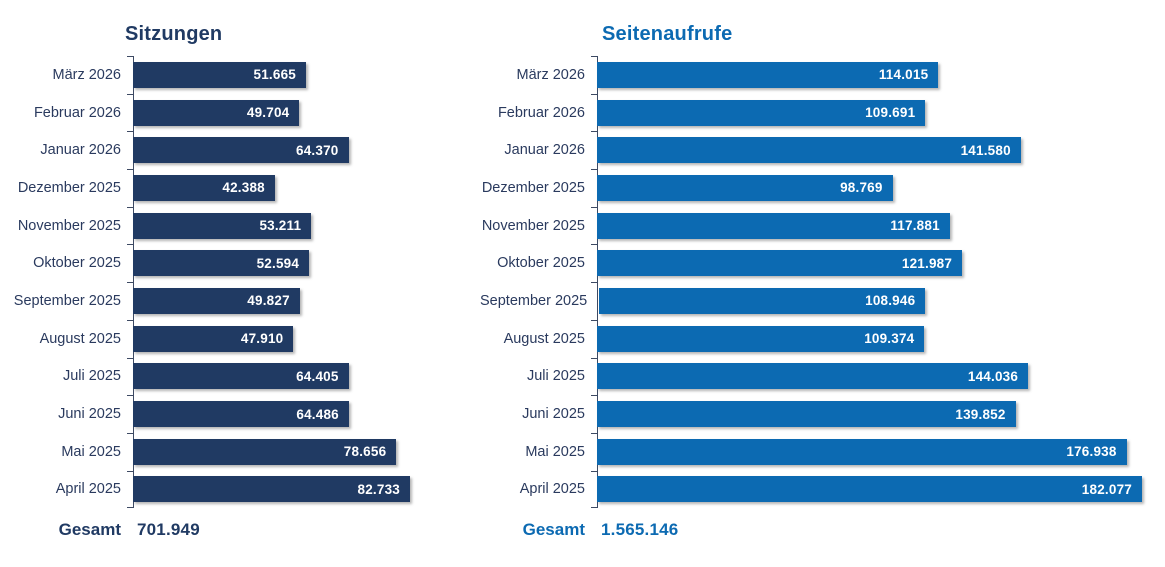 This screenshot has width=1165, height=567. Describe the element at coordinates (809, 150) in the screenshot. I see `bar: 141.580` at that location.